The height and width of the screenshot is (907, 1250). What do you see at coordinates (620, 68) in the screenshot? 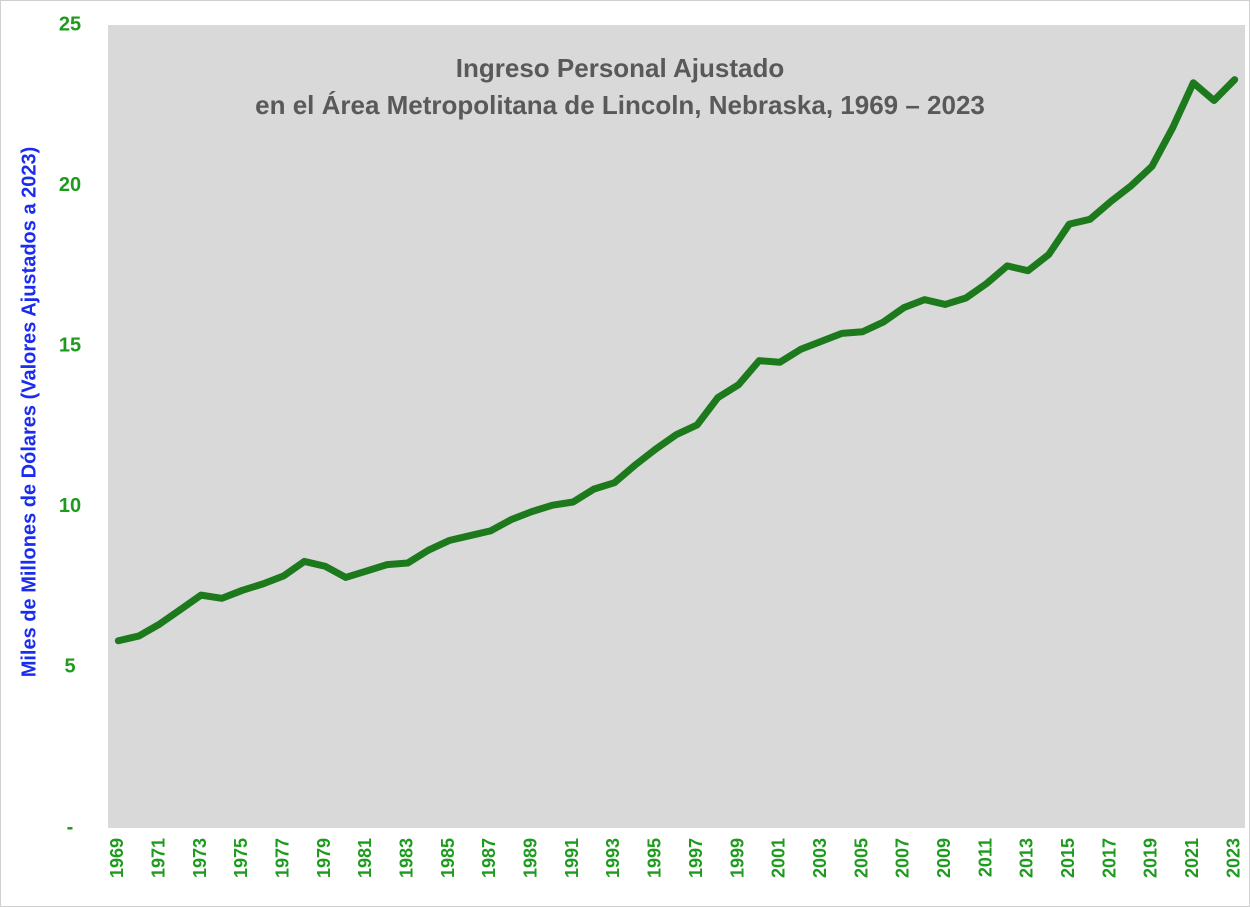
I see `chart-title: Ingreso Personal Ajustado` at bounding box center [620, 68].